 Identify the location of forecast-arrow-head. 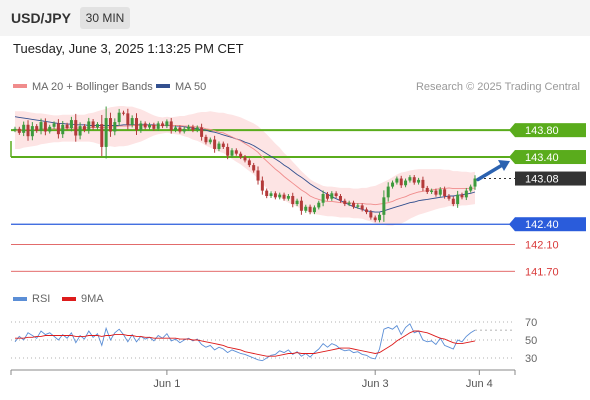
(504, 166).